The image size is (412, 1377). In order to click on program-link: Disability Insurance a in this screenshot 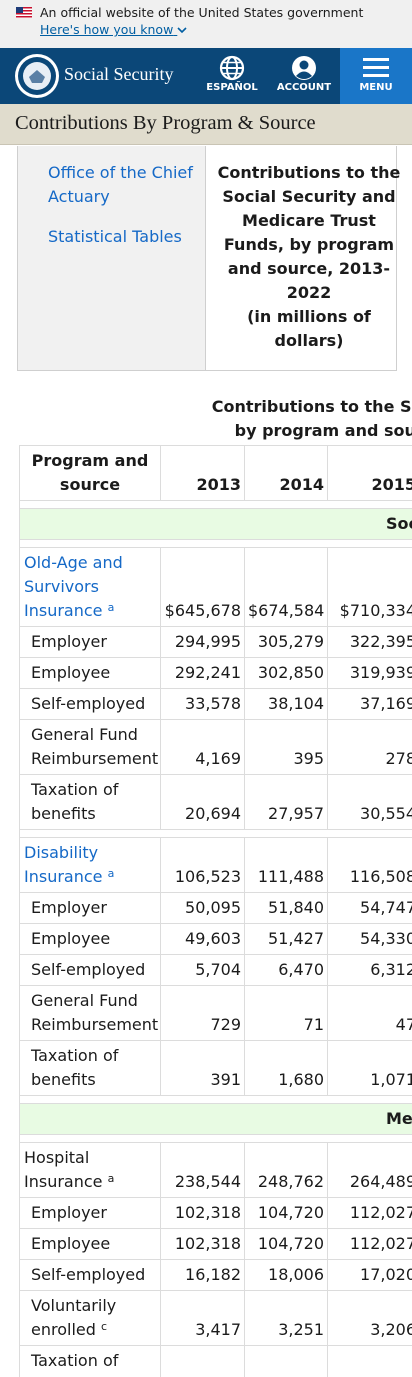, I will do `click(69, 864)`.